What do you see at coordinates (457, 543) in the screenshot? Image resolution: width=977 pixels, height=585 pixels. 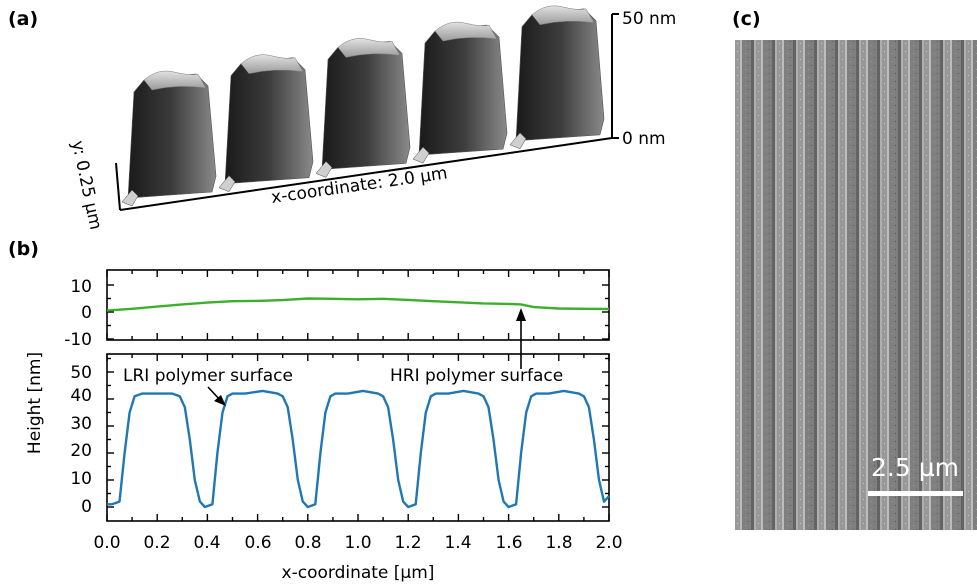 I see `xtick-label: 1.4` at bounding box center [457, 543].